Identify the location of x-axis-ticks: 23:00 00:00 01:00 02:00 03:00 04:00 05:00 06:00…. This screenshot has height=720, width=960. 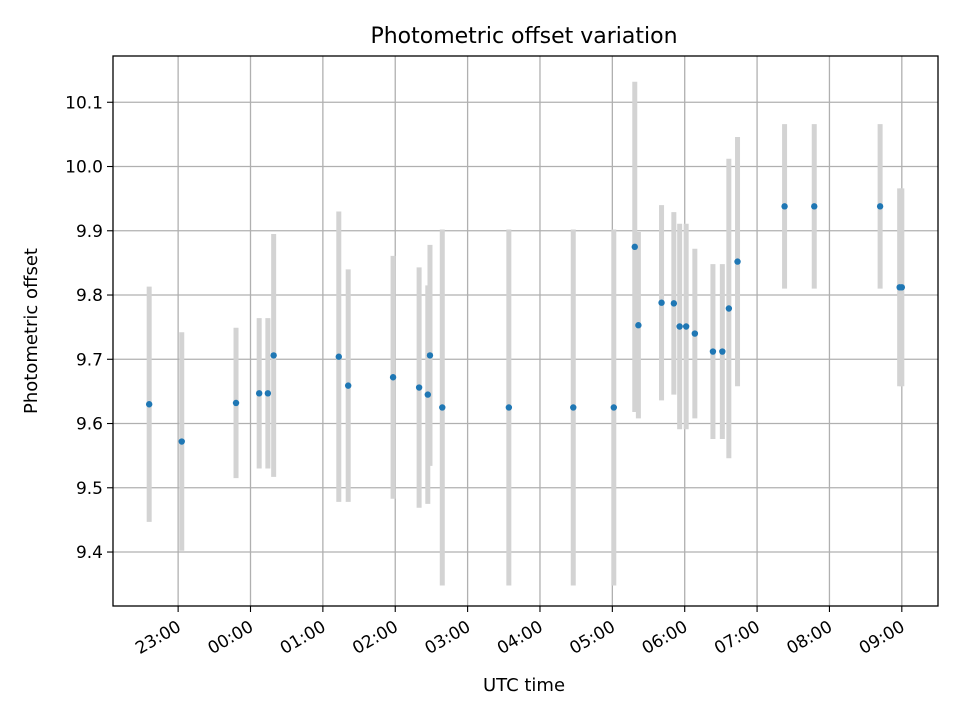
(520, 632).